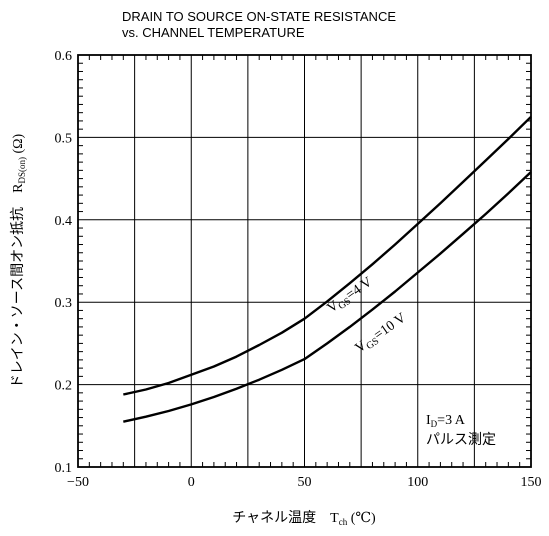 Image resolution: width=549 pixels, height=536 pixels. I want to click on x-tick-label: 0, so click(191, 482).